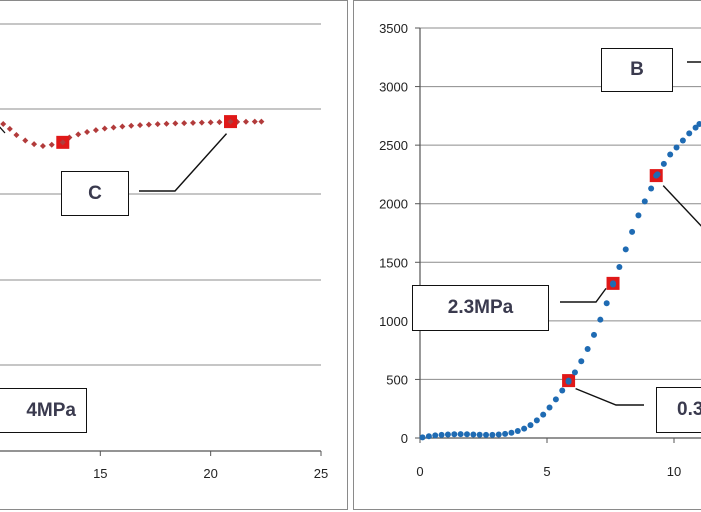 The image size is (701, 512). I want to click on x-tick-label: 15, so click(100, 473).